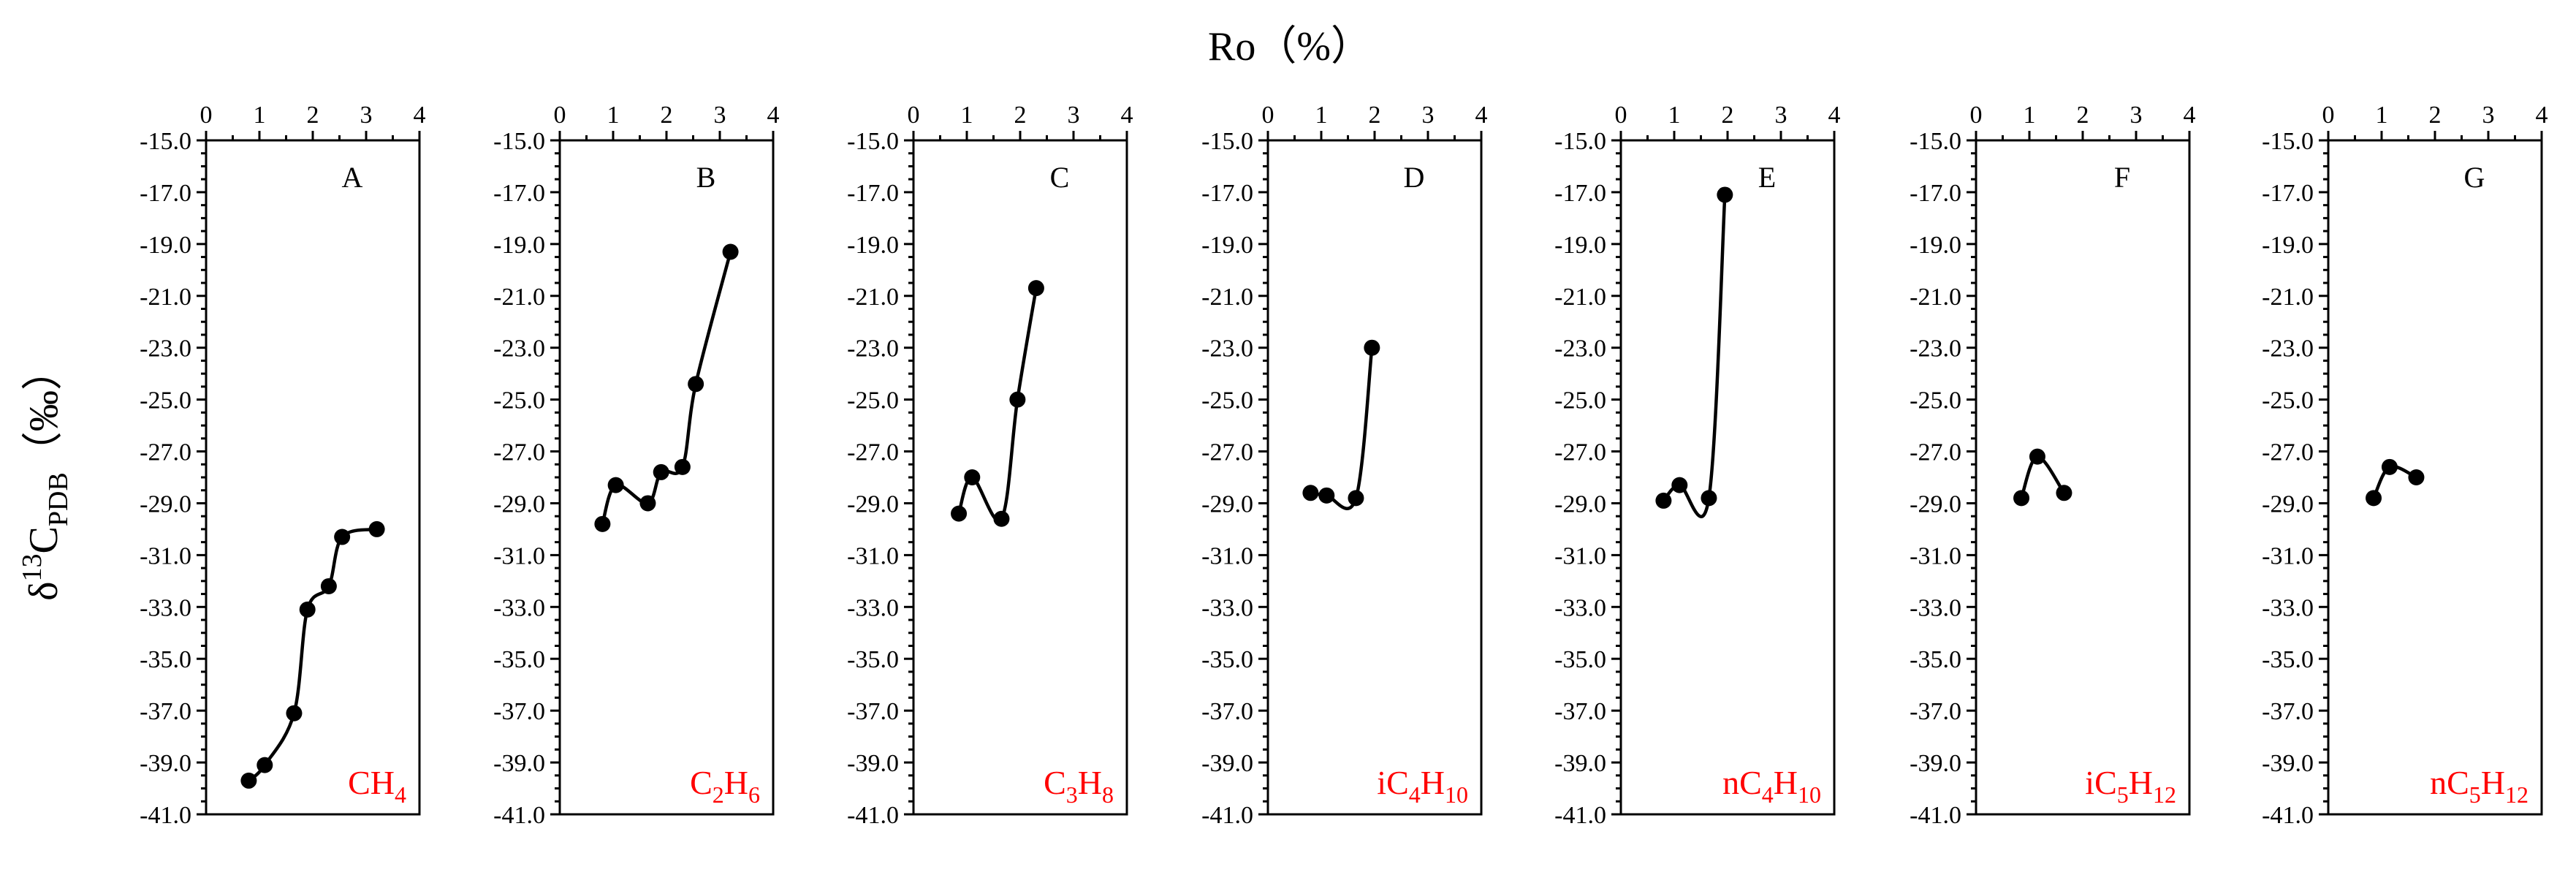  What do you see at coordinates (2474, 178) in the screenshot?
I see `panel-letter-g: G` at bounding box center [2474, 178].